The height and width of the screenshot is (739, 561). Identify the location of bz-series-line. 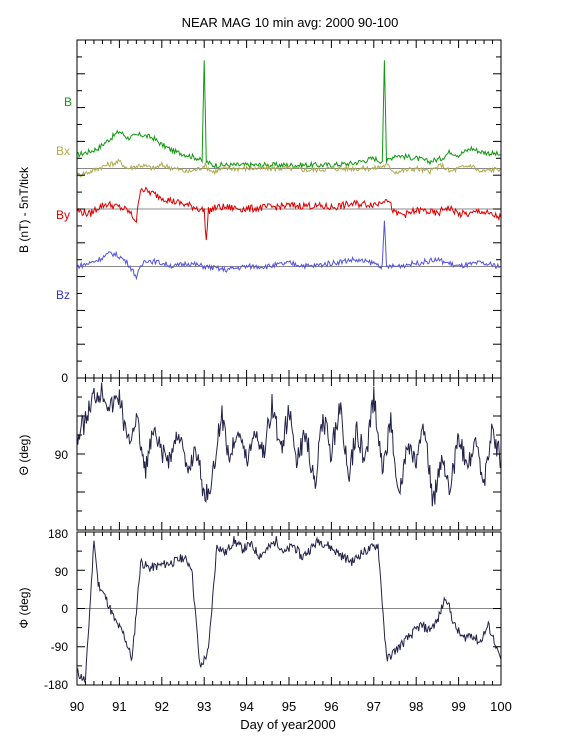
(289, 250).